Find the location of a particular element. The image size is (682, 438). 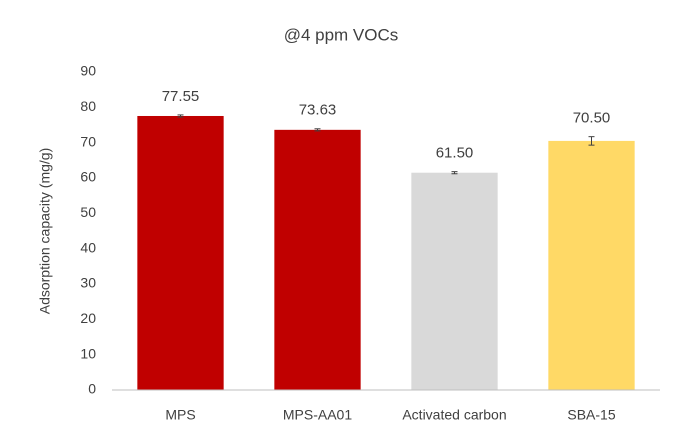

y-tick-label: 50 is located at coordinates (88, 212).